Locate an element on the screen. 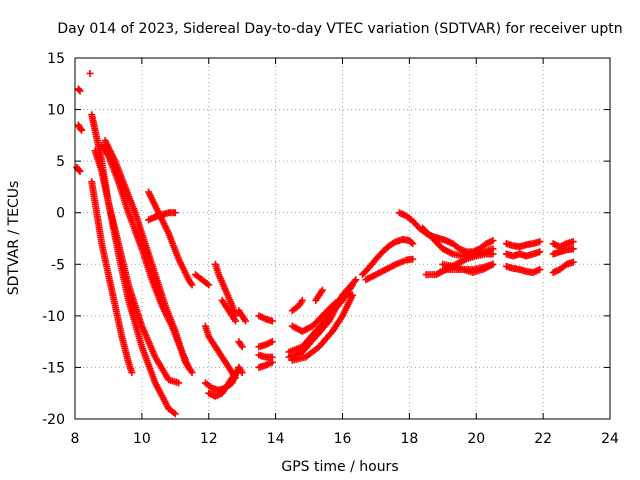  x-tick-label: 20 is located at coordinates (476, 439).